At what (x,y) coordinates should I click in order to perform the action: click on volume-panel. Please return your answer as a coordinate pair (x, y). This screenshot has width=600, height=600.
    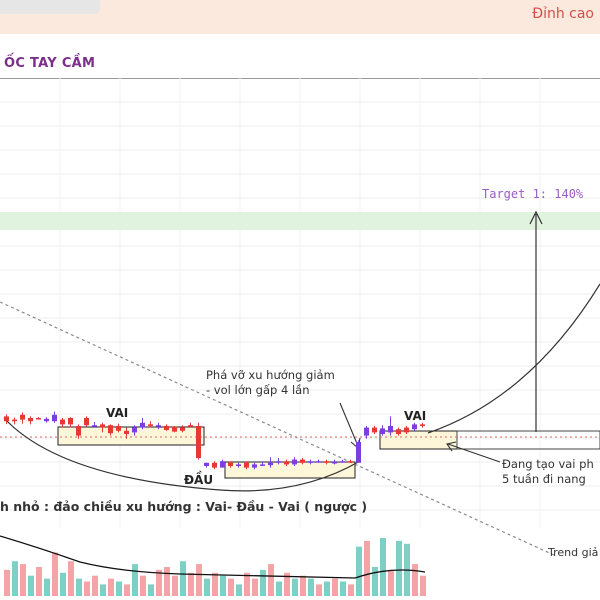
    Looking at the image, I should click on (215, 567).